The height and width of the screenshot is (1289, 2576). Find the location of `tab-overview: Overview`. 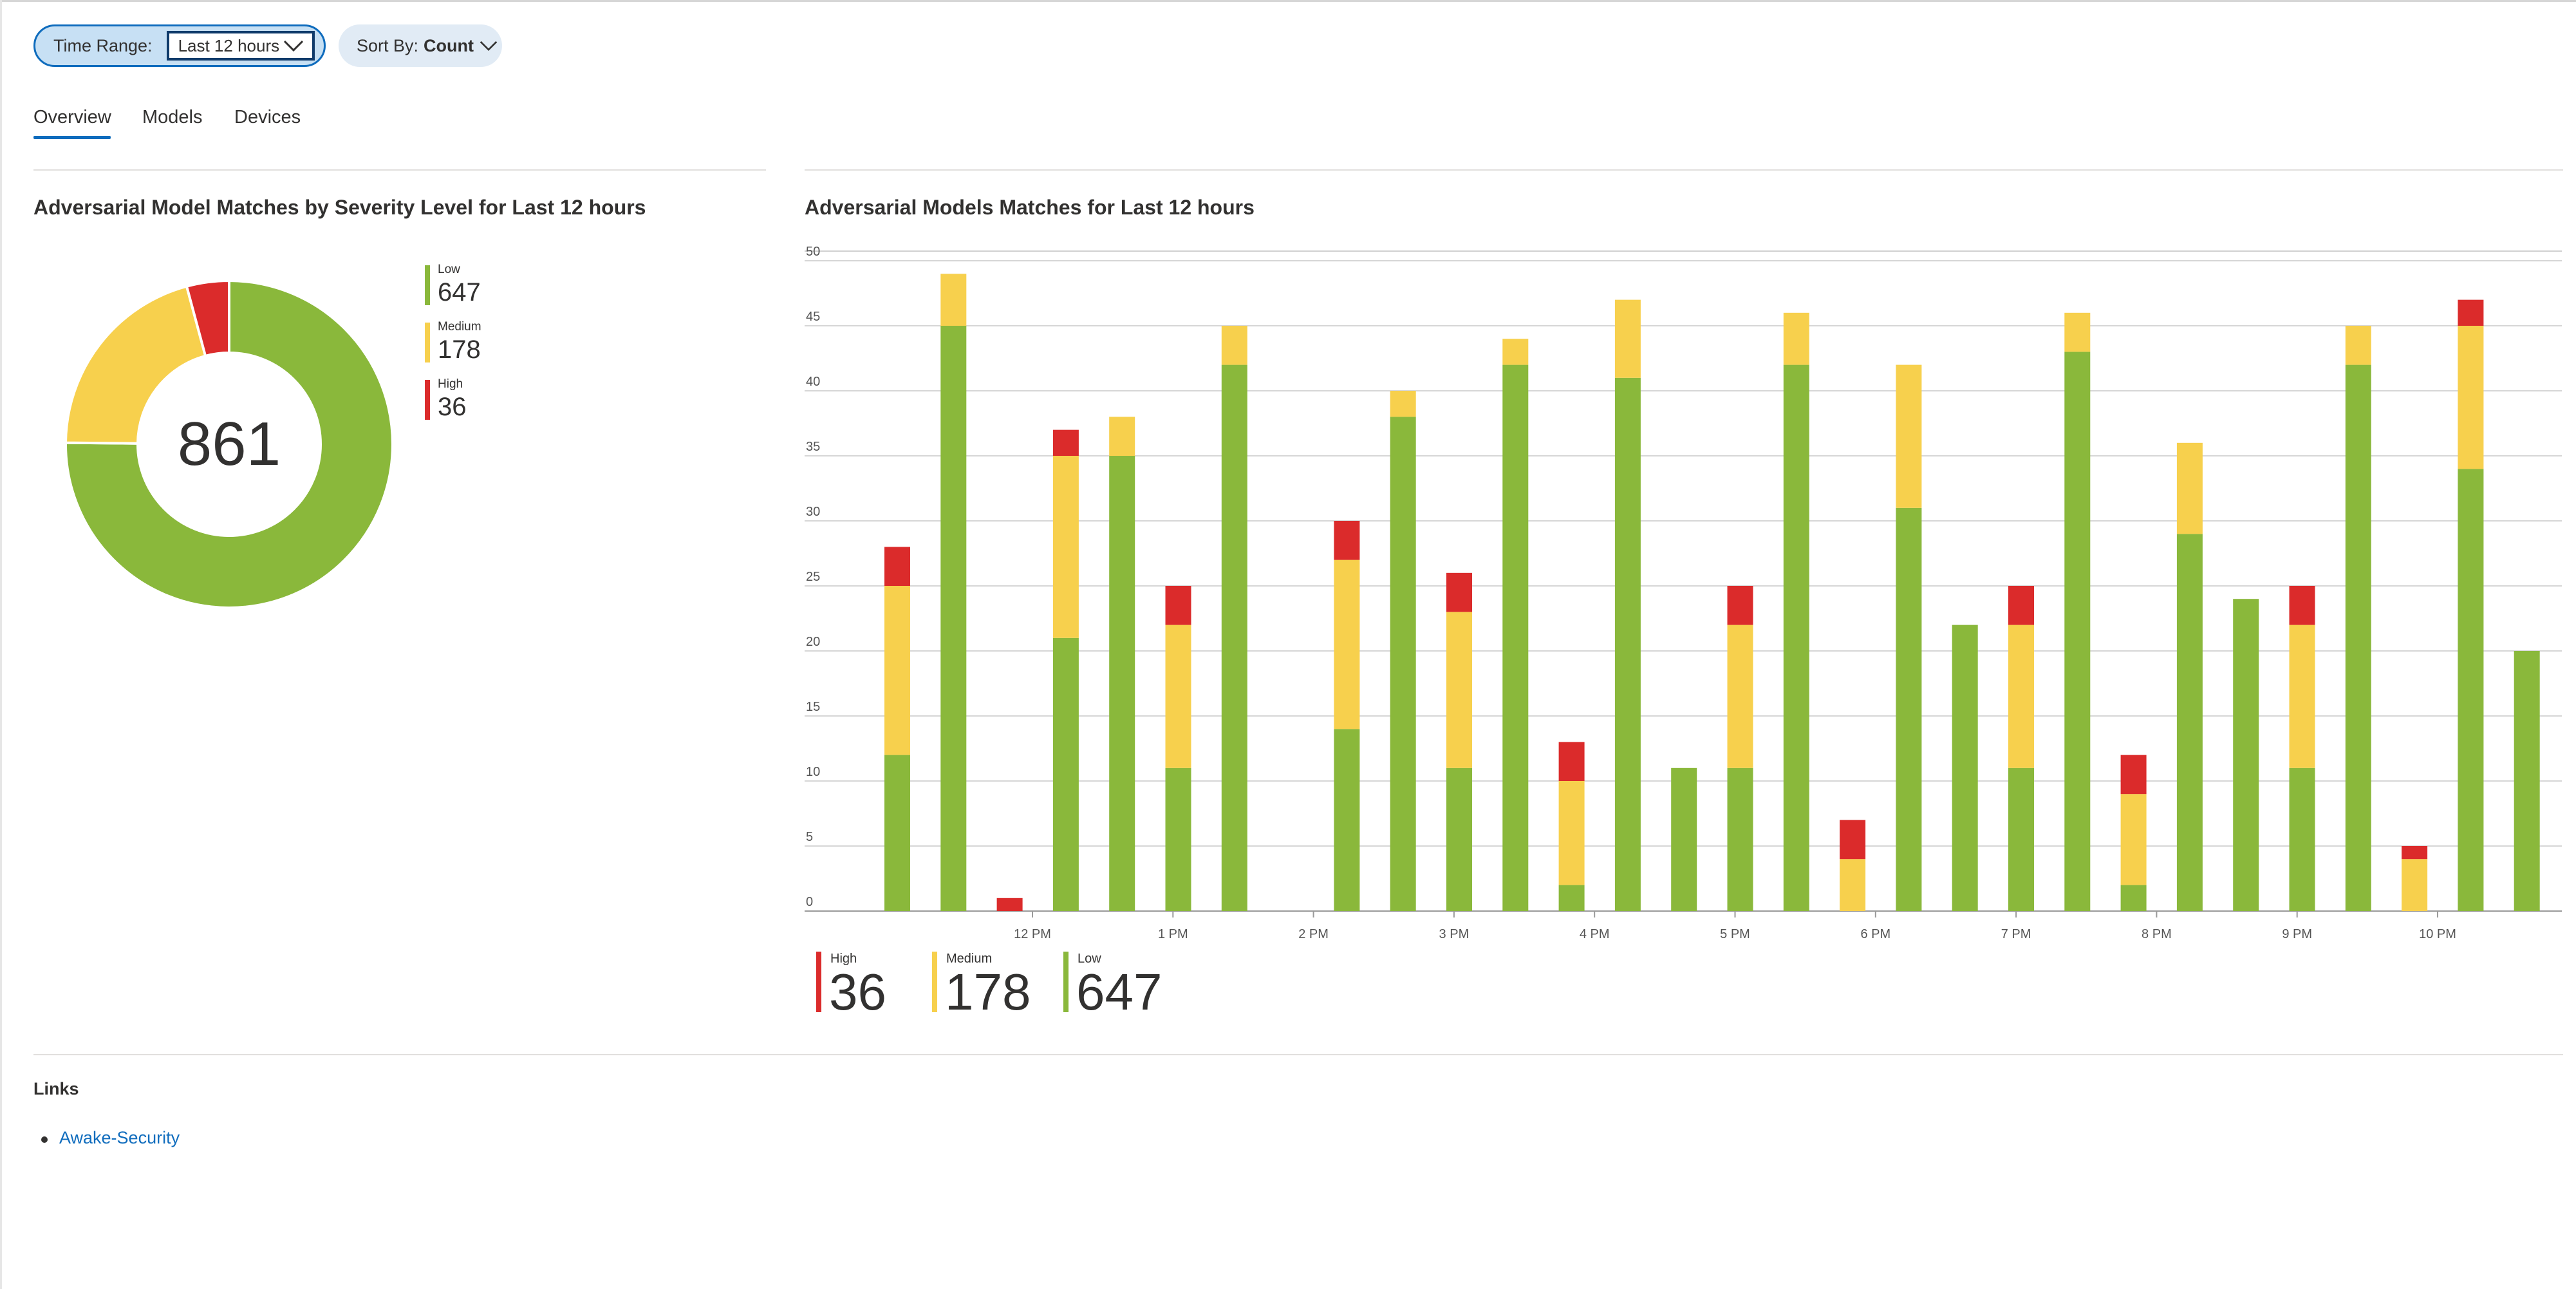

tab-overview: Overview is located at coordinates (72, 117).